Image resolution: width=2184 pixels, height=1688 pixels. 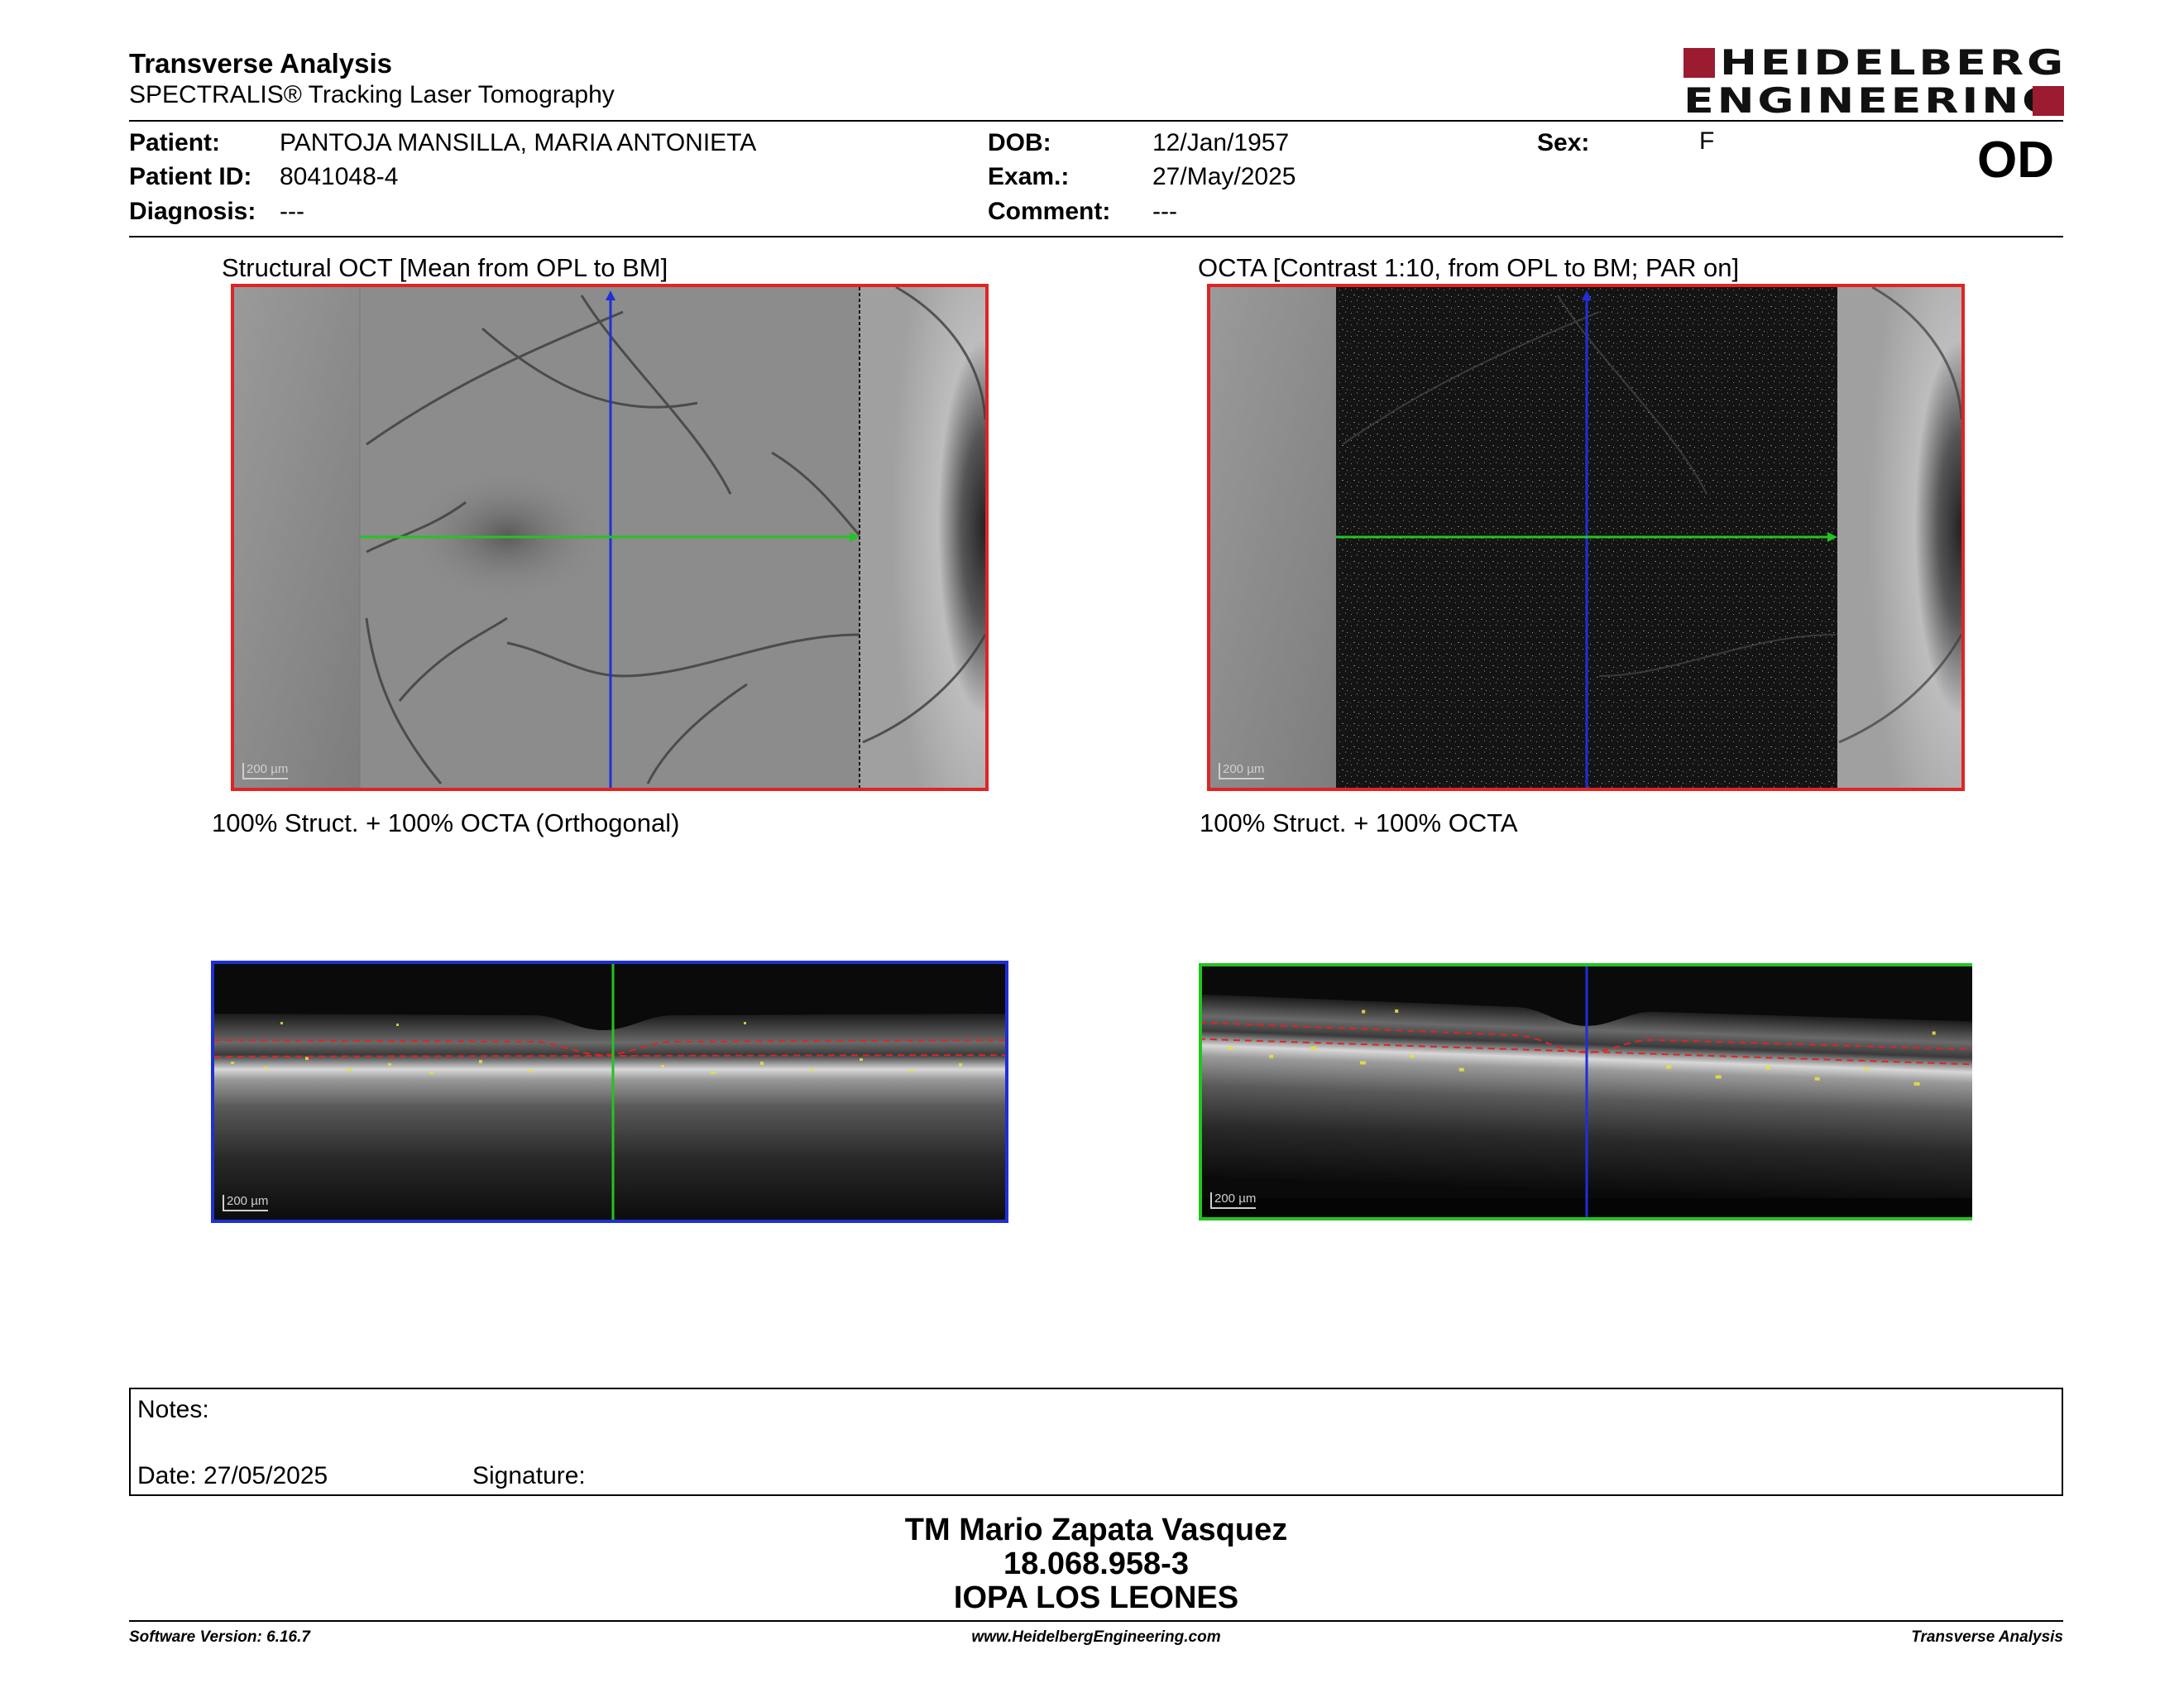 What do you see at coordinates (446, 822) in the screenshot?
I see `orthogonal-caption: 100% Struct. + 100% OCTA (Orthogonal)` at bounding box center [446, 822].